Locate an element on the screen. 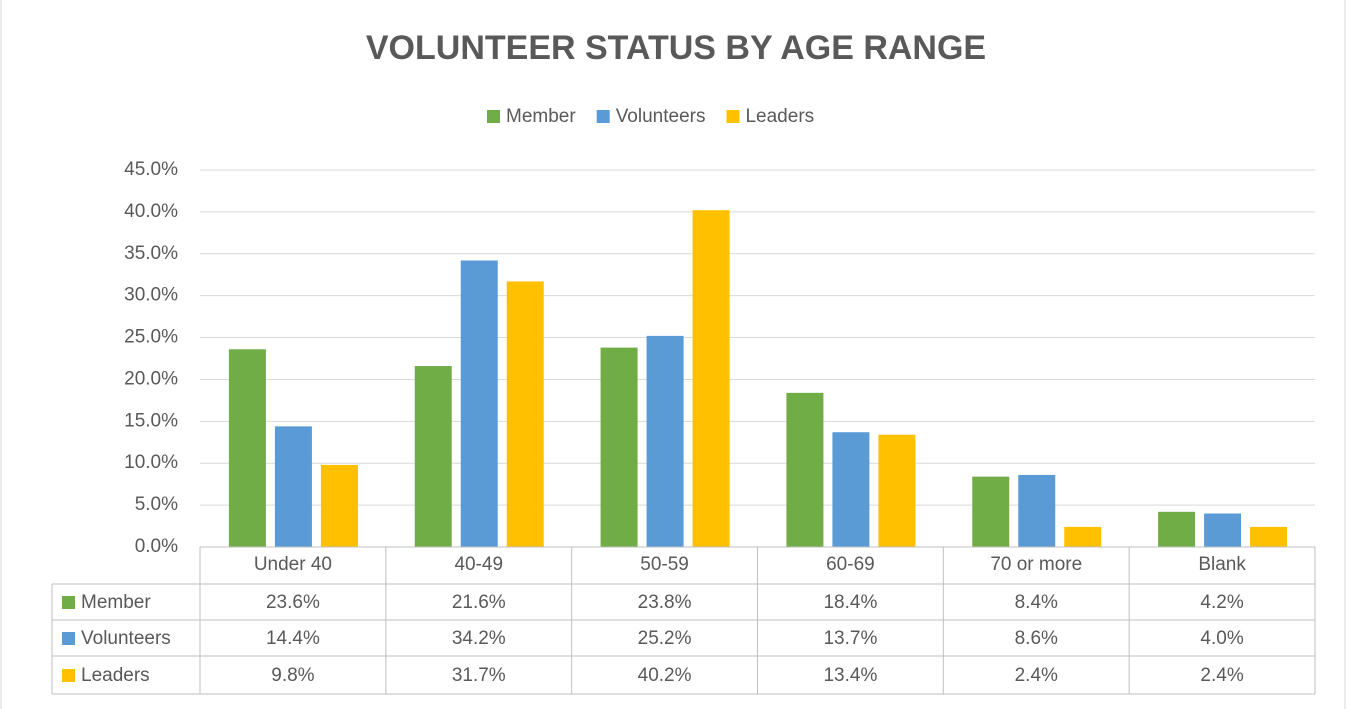 The image size is (1346, 709). table-cell: 4.0% is located at coordinates (1221, 638).